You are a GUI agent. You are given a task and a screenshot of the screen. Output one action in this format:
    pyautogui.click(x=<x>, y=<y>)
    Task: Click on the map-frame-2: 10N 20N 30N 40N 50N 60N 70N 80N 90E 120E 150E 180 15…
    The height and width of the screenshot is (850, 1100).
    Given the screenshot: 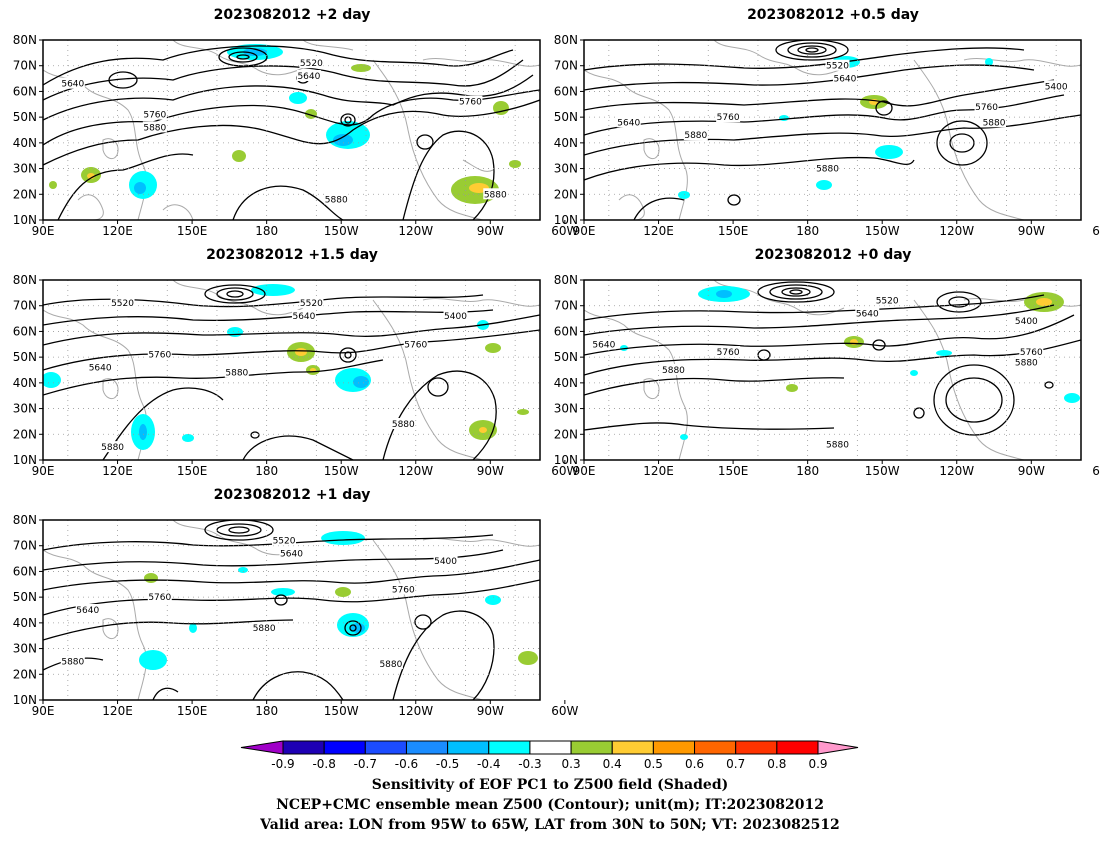 What is the action you would take?
    pyautogui.click(x=296, y=375)
    